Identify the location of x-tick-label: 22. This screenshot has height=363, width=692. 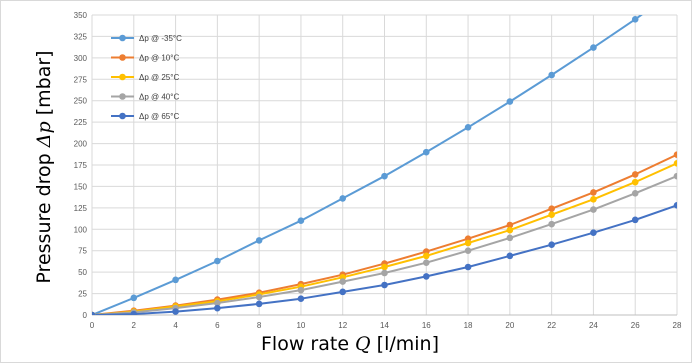
(551, 325).